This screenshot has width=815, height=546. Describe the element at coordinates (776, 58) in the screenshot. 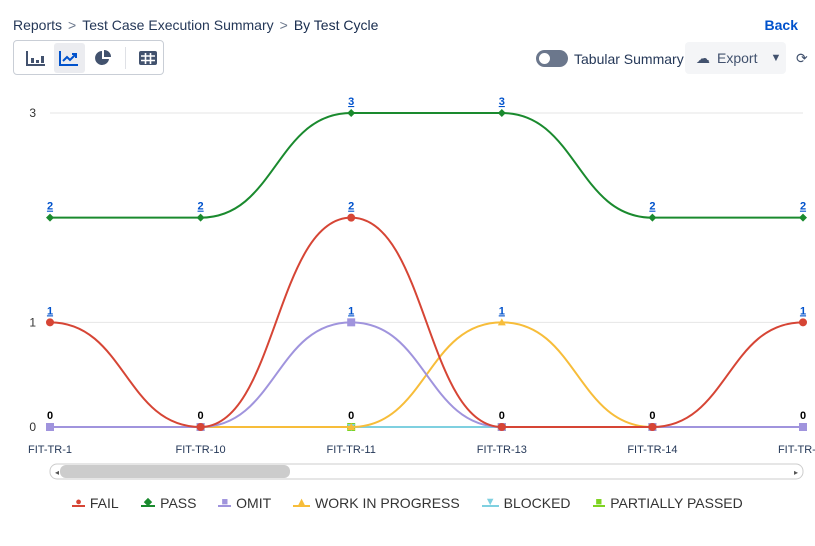

I see `chevron-down-icon: ▼` at that location.